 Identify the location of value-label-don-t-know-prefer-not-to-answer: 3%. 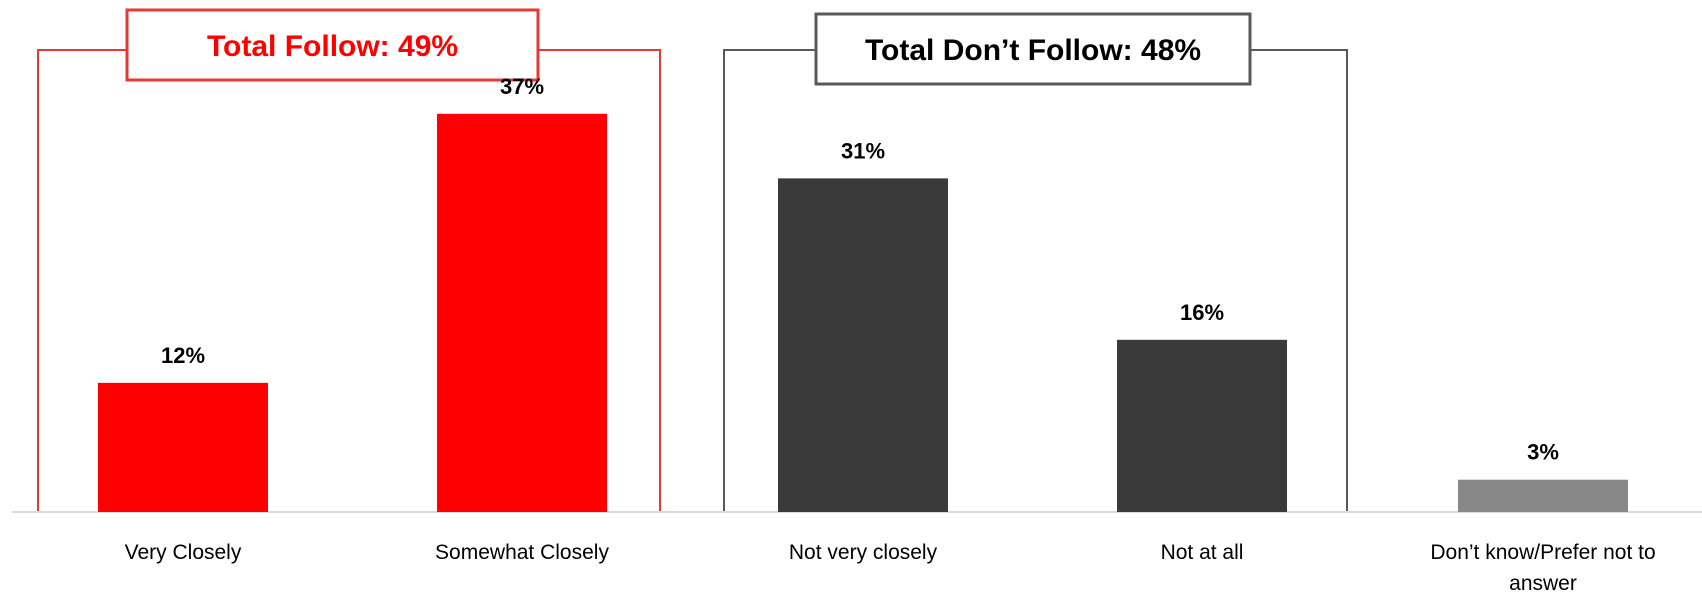
(1543, 452).